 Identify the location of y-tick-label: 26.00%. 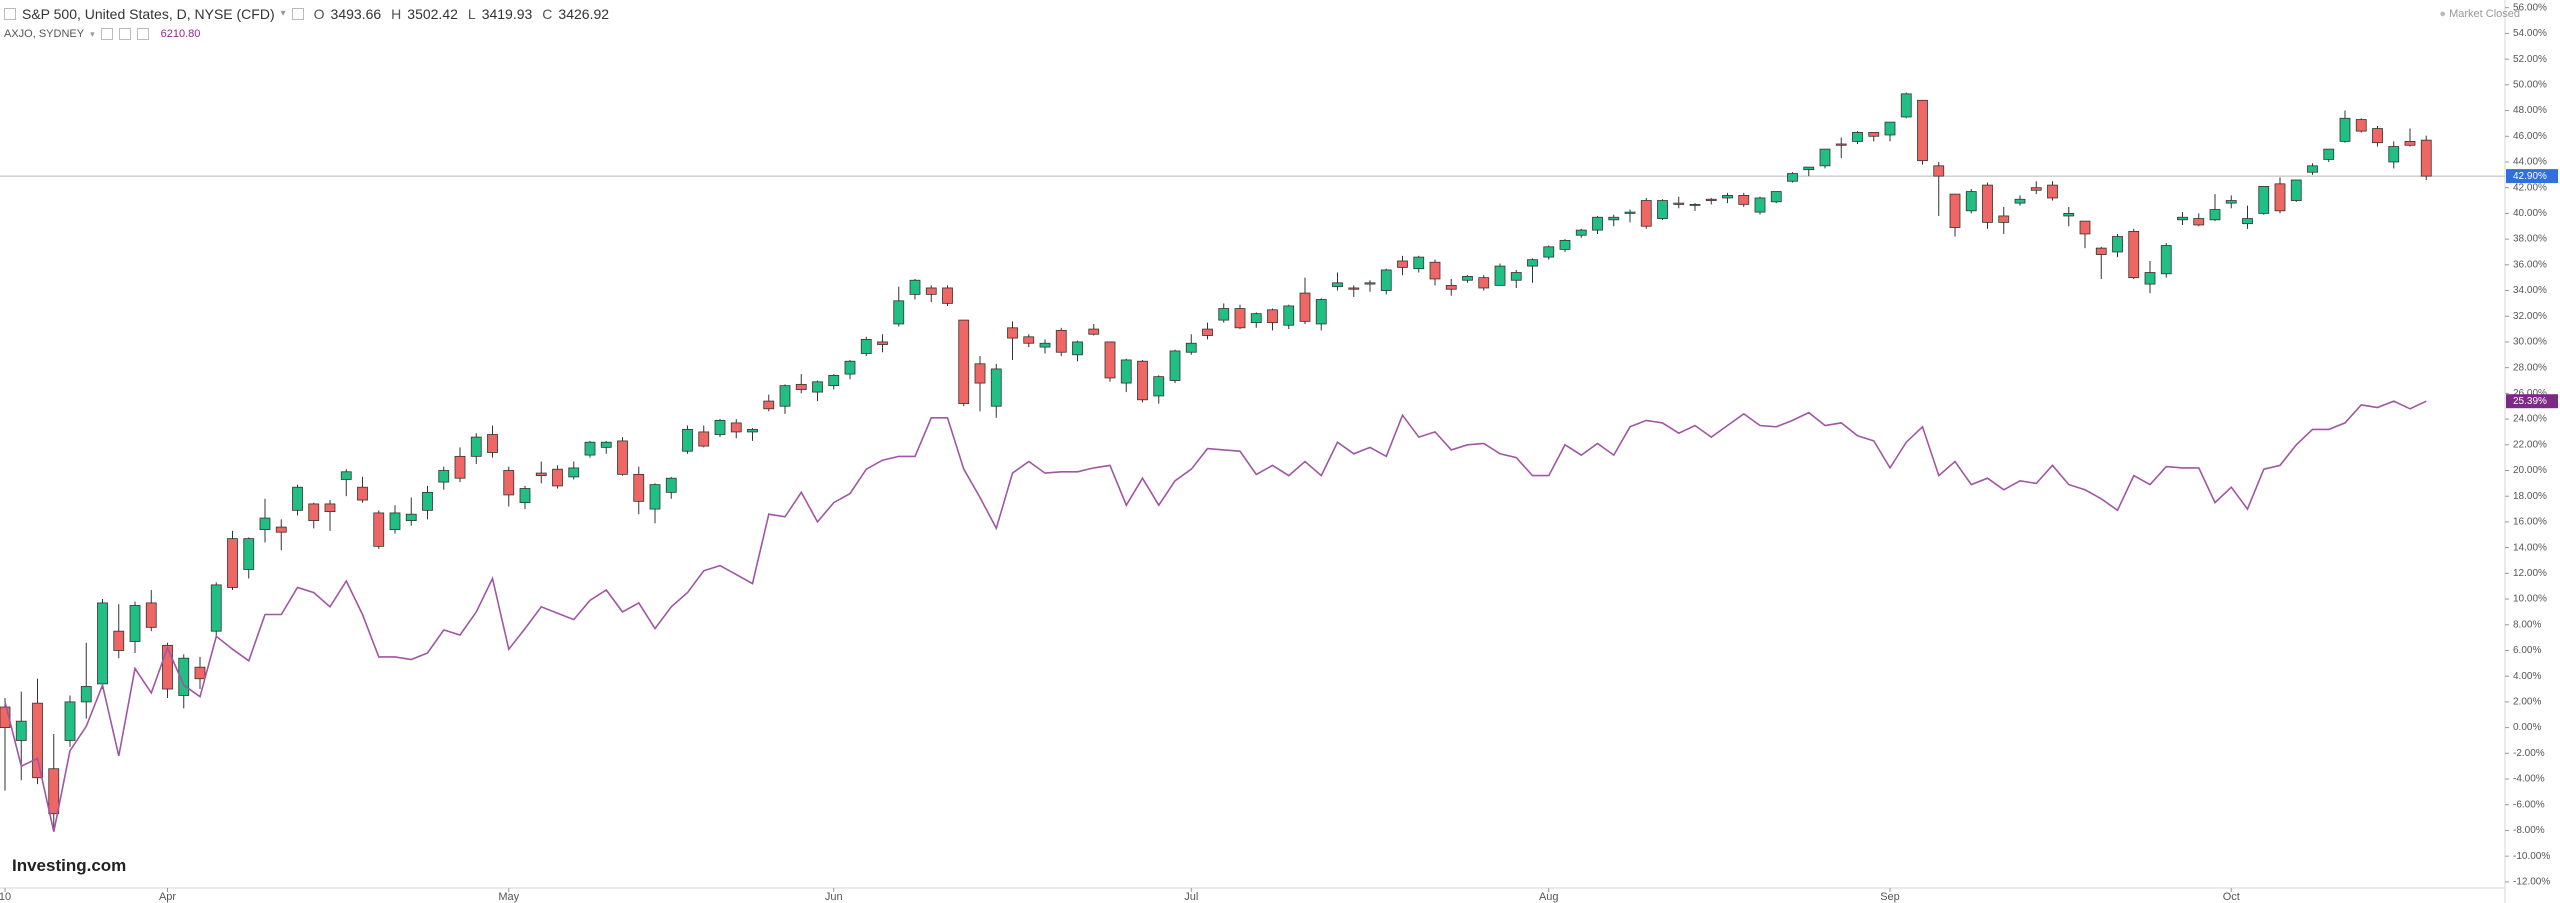
(2530, 393).